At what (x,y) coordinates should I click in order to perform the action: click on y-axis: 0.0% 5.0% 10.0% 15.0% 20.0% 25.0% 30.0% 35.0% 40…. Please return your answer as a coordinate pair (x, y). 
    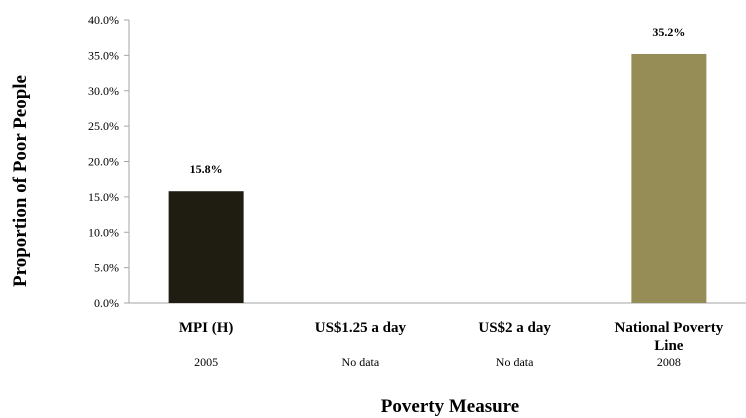
    Looking at the image, I should click on (109, 161).